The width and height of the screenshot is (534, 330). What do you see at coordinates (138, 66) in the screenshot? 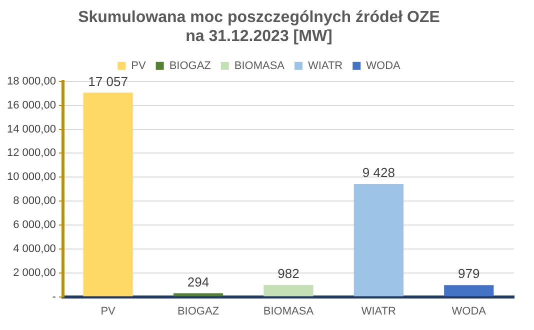
I see `legend-label: PV` at bounding box center [138, 66].